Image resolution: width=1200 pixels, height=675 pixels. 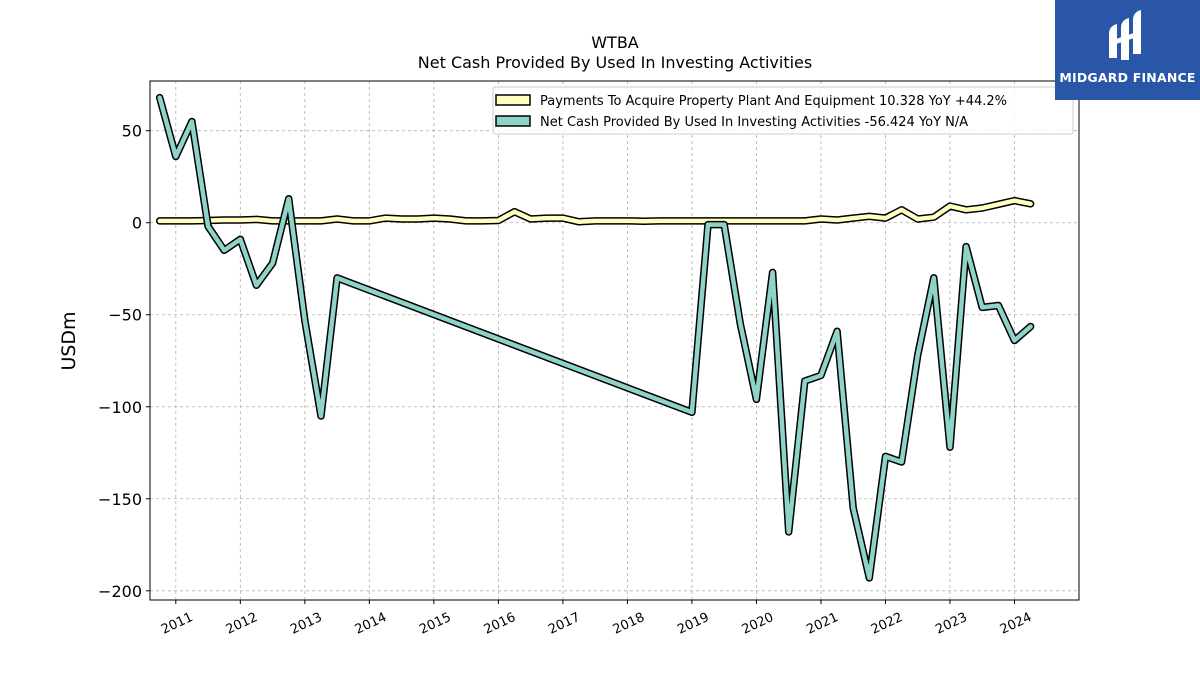 What do you see at coordinates (124, 361) in the screenshot?
I see `y-axis: 50 0 −50 −100 −150 −200` at bounding box center [124, 361].